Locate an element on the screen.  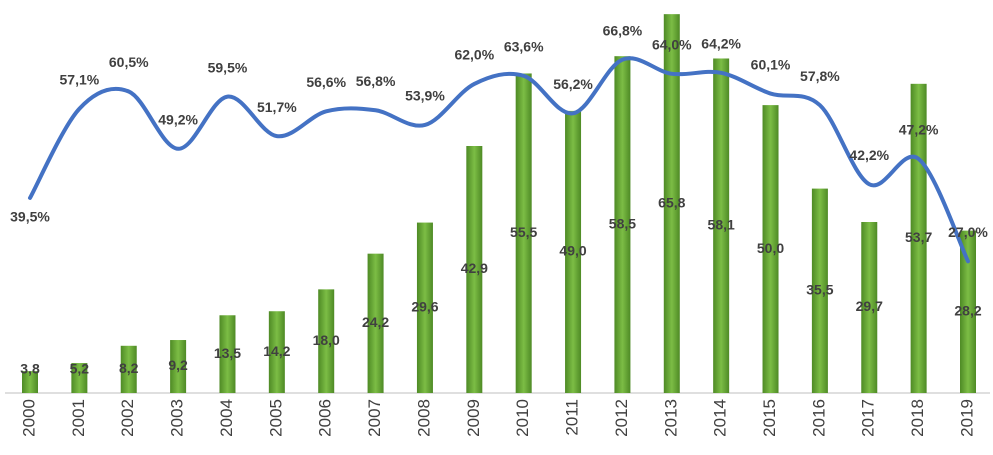
line-value-label: 64,2% is located at coordinates (721, 43).